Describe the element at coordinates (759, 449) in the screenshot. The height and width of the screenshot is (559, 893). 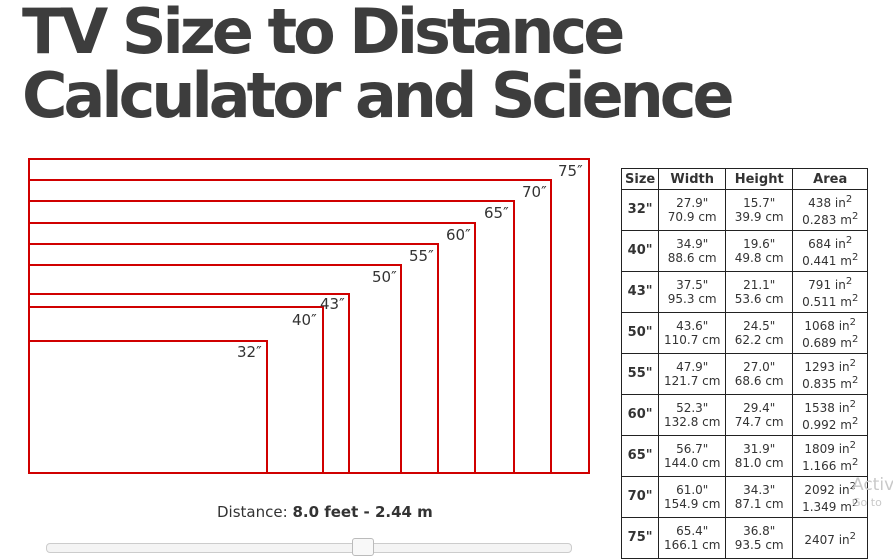
I see `height-cell-line1: 31.9"` at that location.